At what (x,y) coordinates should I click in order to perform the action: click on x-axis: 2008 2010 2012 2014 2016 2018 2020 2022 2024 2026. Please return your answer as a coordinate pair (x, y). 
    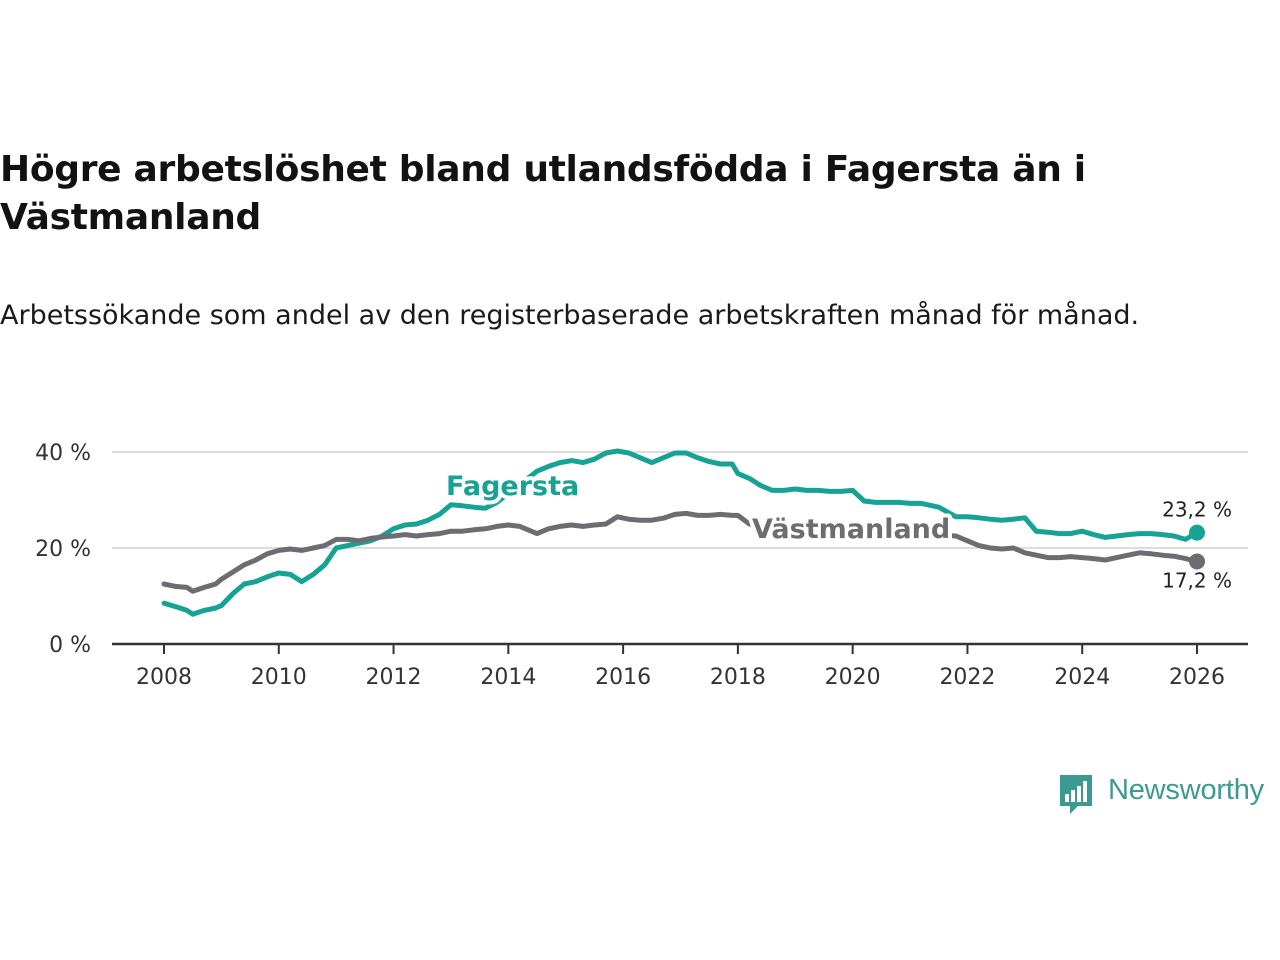
    Looking at the image, I should click on (680, 666).